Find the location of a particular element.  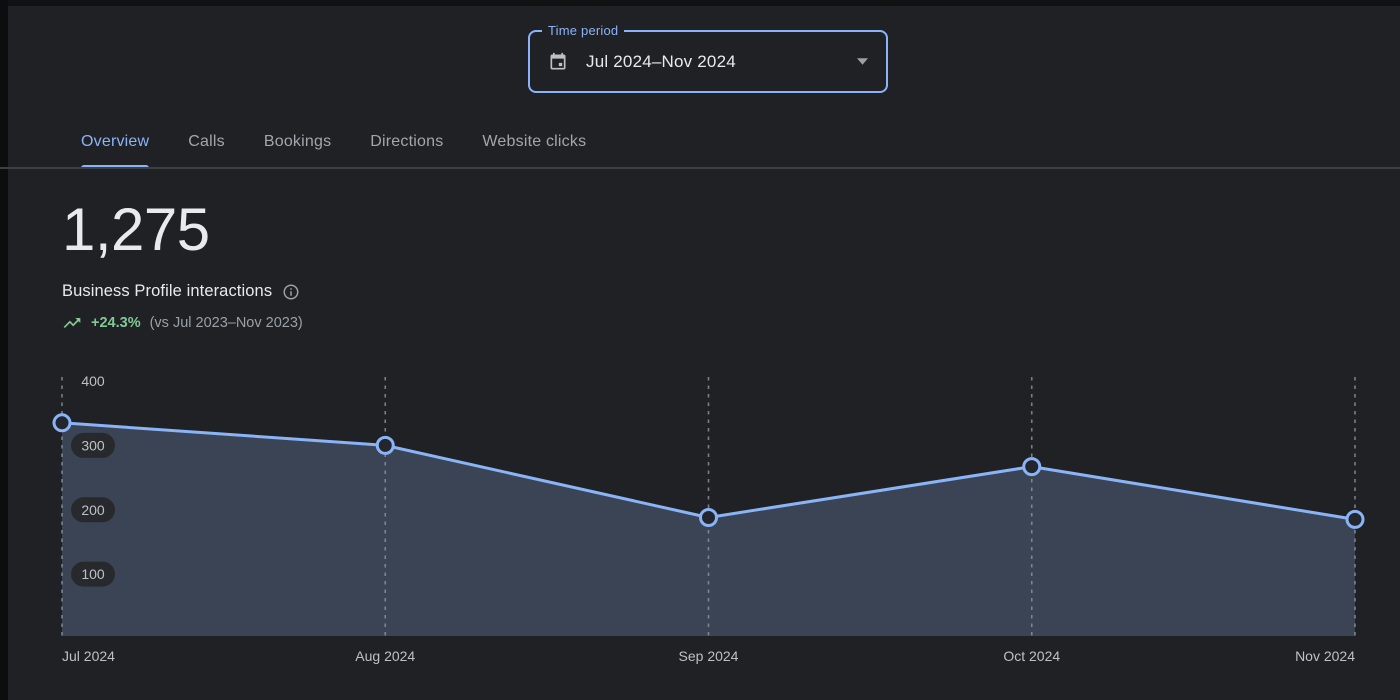

tab-website-clicks: Website clicks is located at coordinates (534, 141).